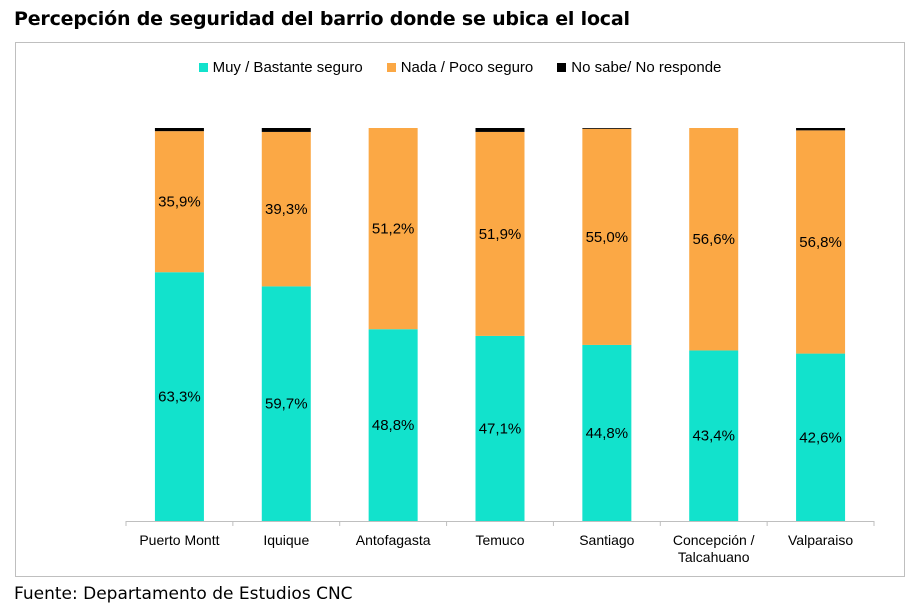 The width and height of the screenshot is (921, 612). I want to click on data-label: 48,8%, so click(393, 425).